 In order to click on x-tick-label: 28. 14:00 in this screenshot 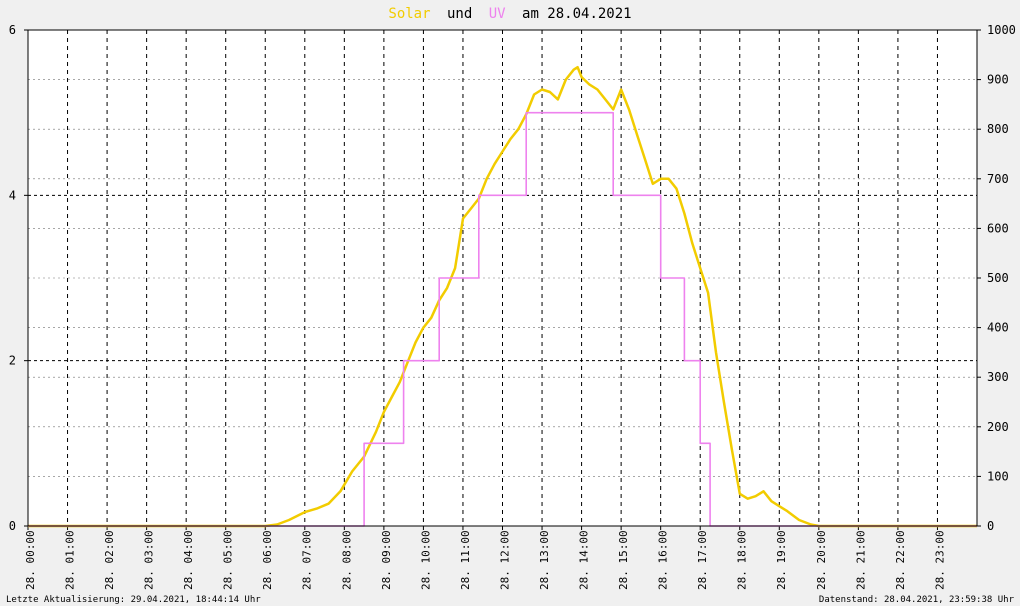, I will do `click(584, 560)`.